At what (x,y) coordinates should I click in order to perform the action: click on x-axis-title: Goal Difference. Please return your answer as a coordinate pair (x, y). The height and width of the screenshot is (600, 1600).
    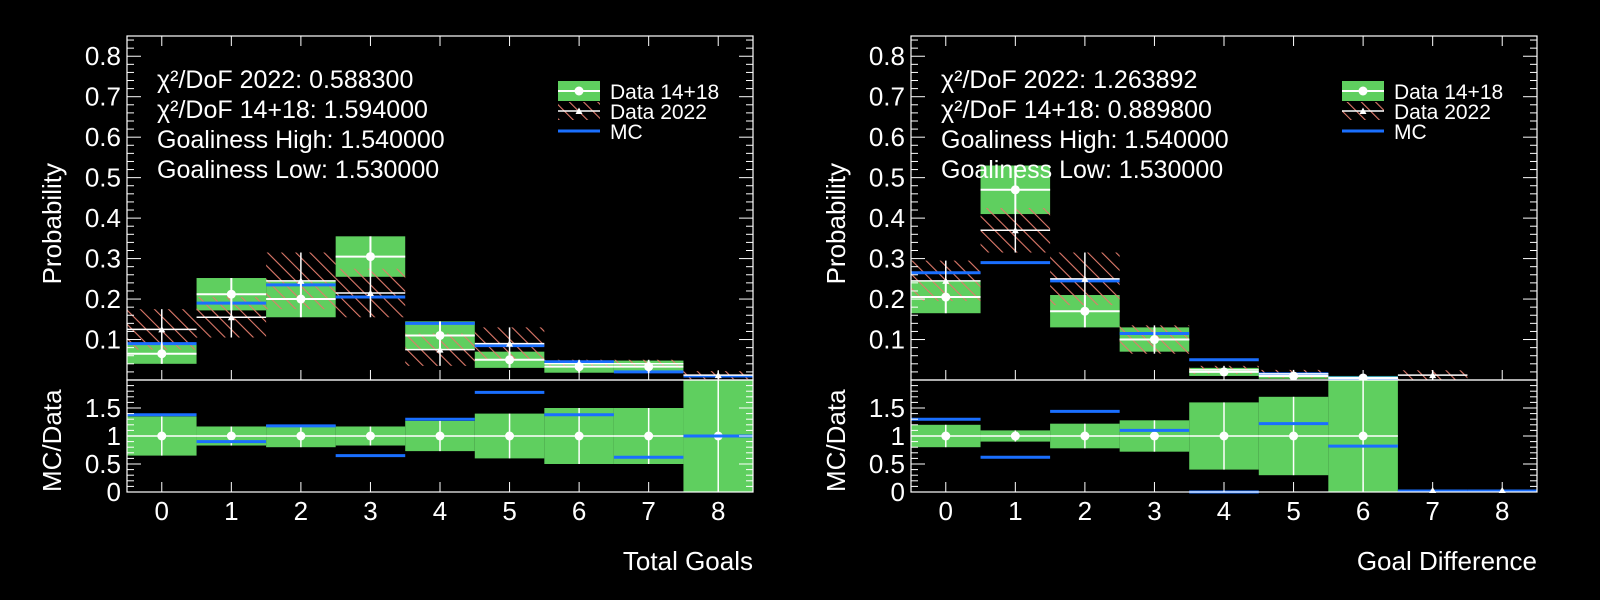
    Looking at the image, I should click on (1447, 561).